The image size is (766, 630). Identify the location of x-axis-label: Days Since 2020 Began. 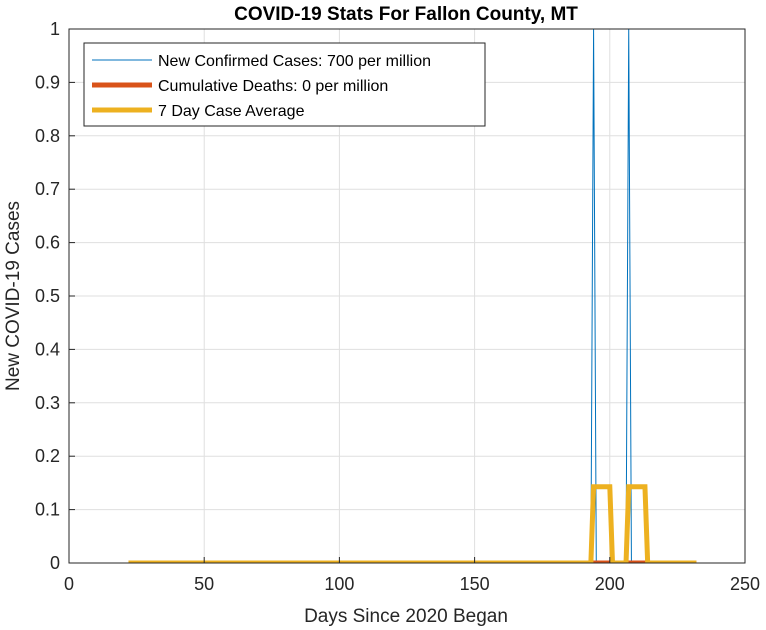
(406, 616).